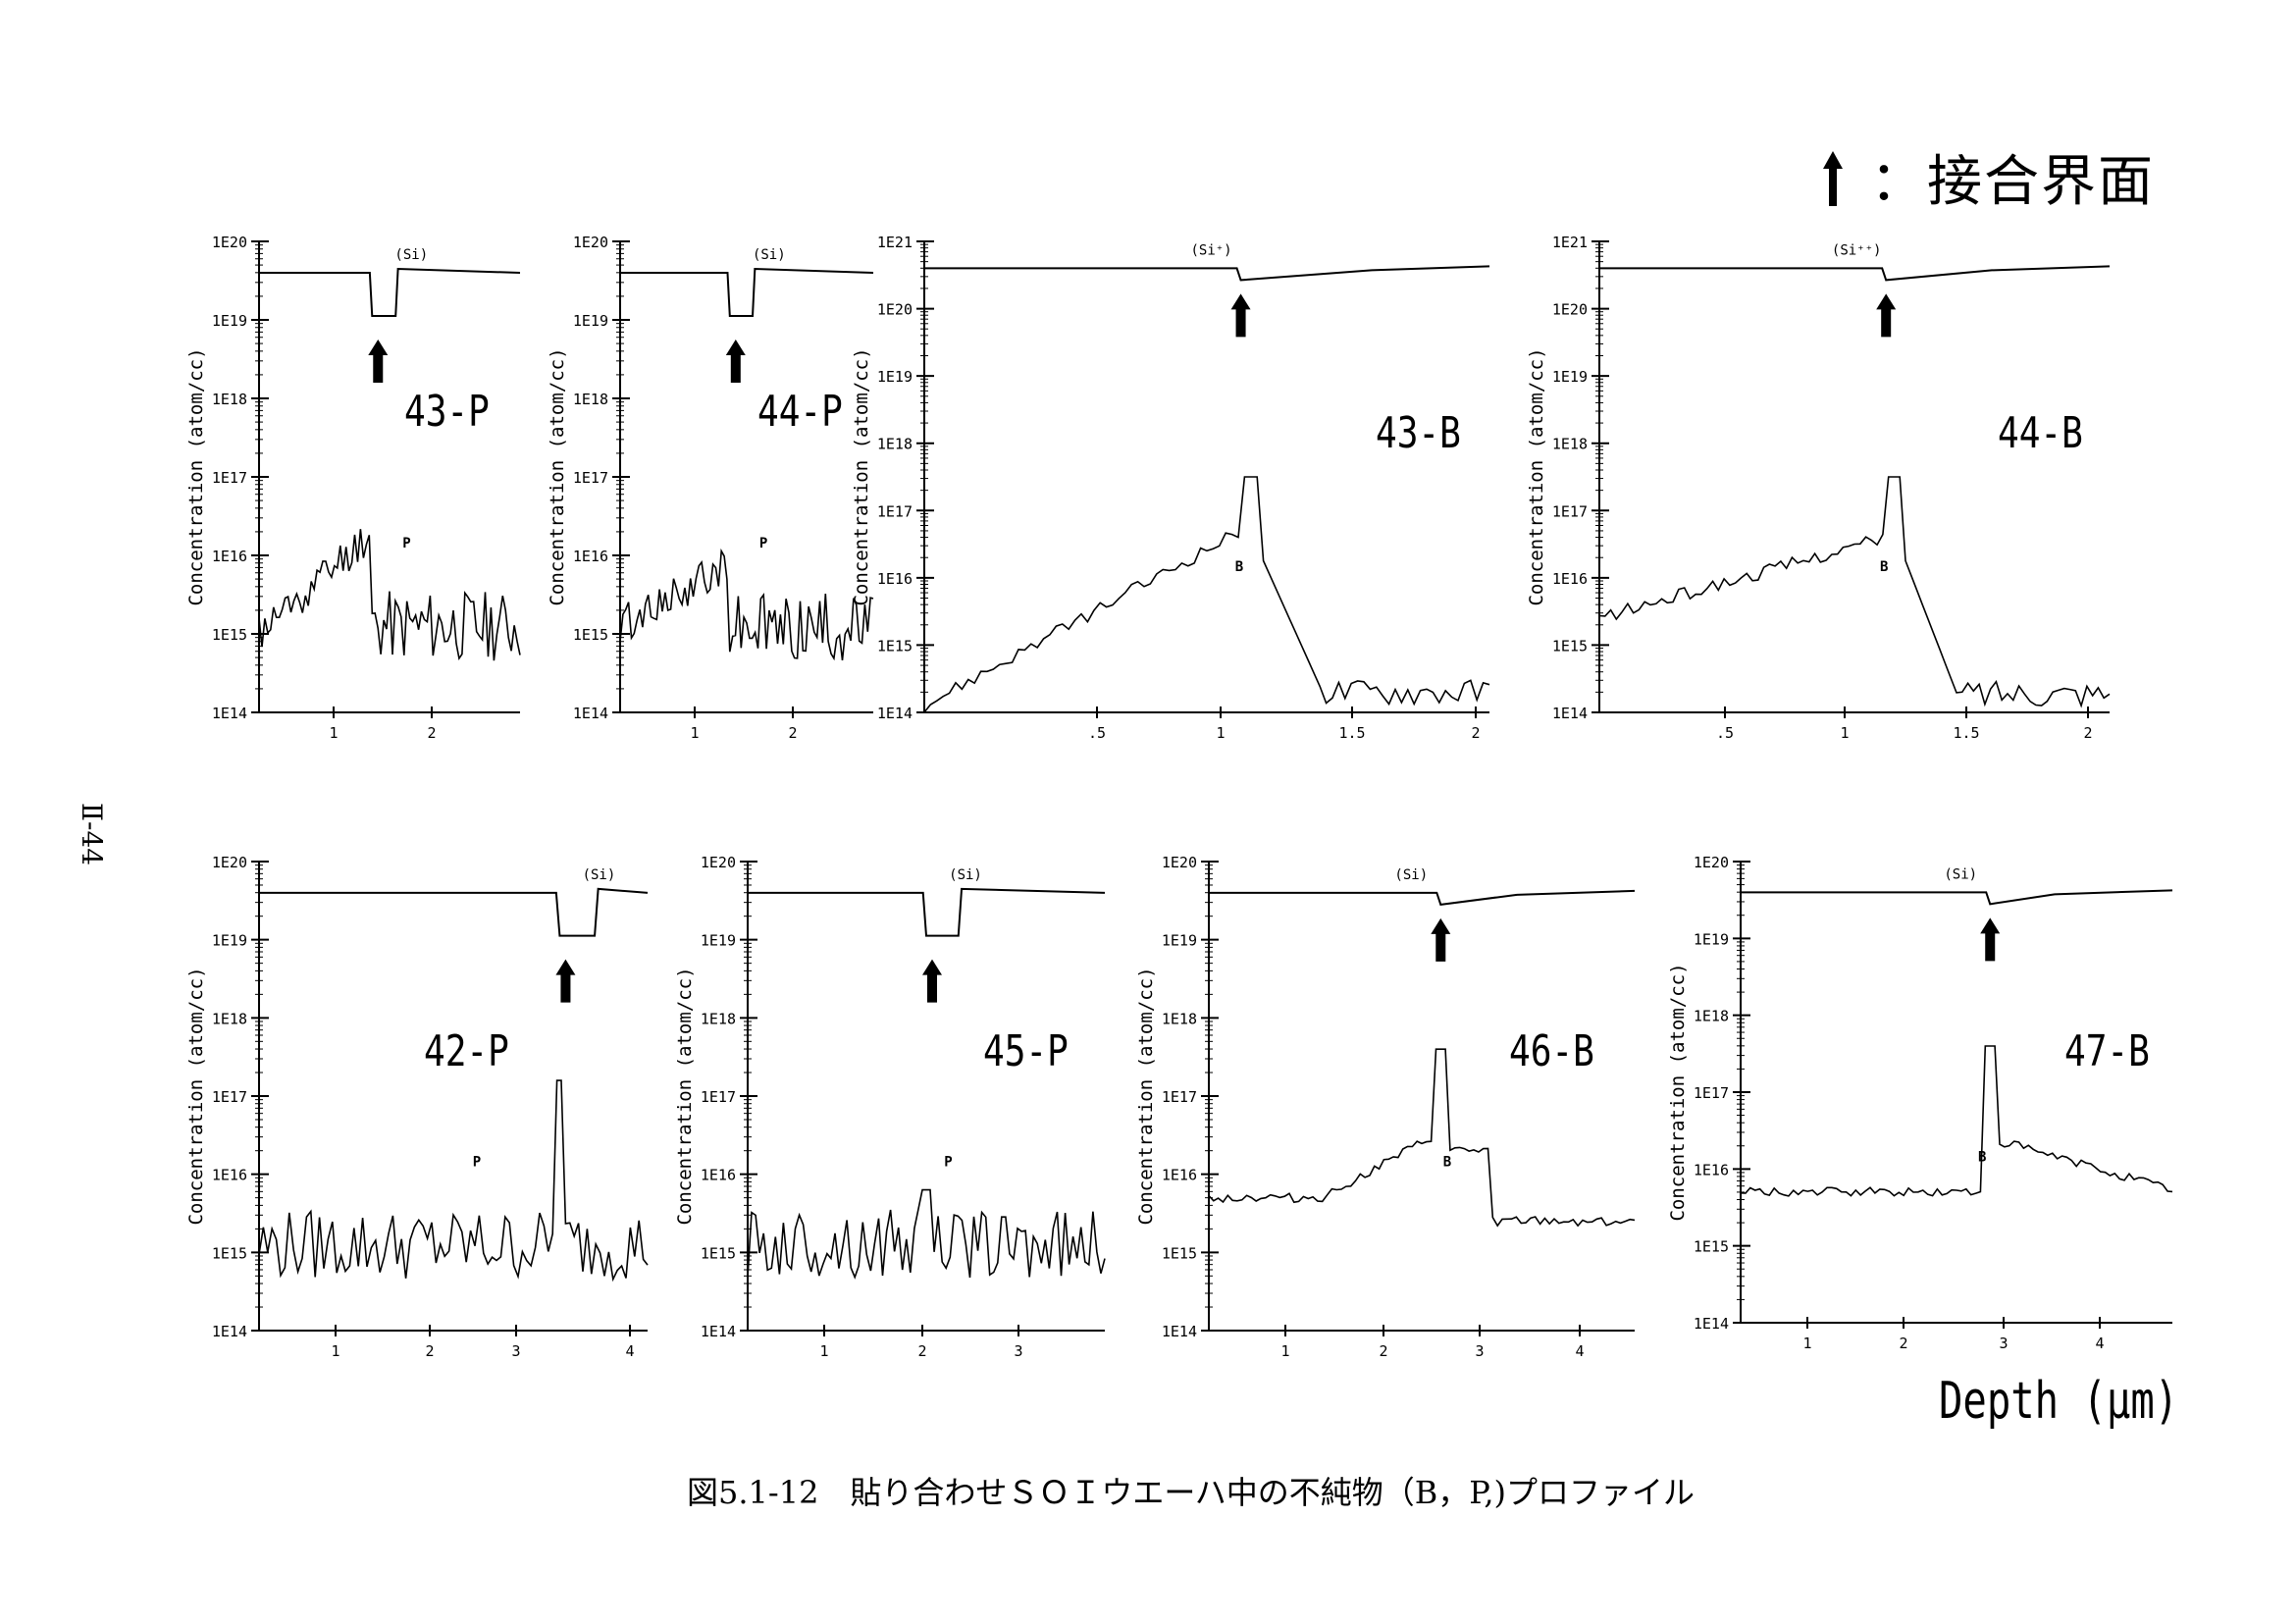 This screenshot has width=2296, height=1623. What do you see at coordinates (2059, 1401) in the screenshot?
I see `x-axis-title: Depth (μm)` at bounding box center [2059, 1401].